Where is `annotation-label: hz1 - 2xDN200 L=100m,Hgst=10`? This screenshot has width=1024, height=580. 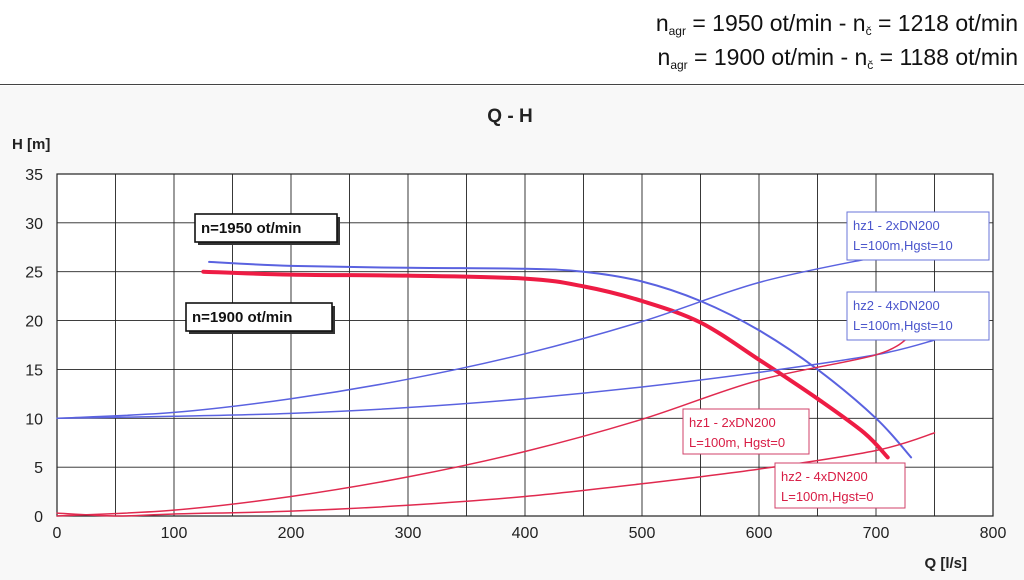 annotation-label: hz1 - 2xDN200 L=100m,Hgst=10 is located at coordinates (918, 236).